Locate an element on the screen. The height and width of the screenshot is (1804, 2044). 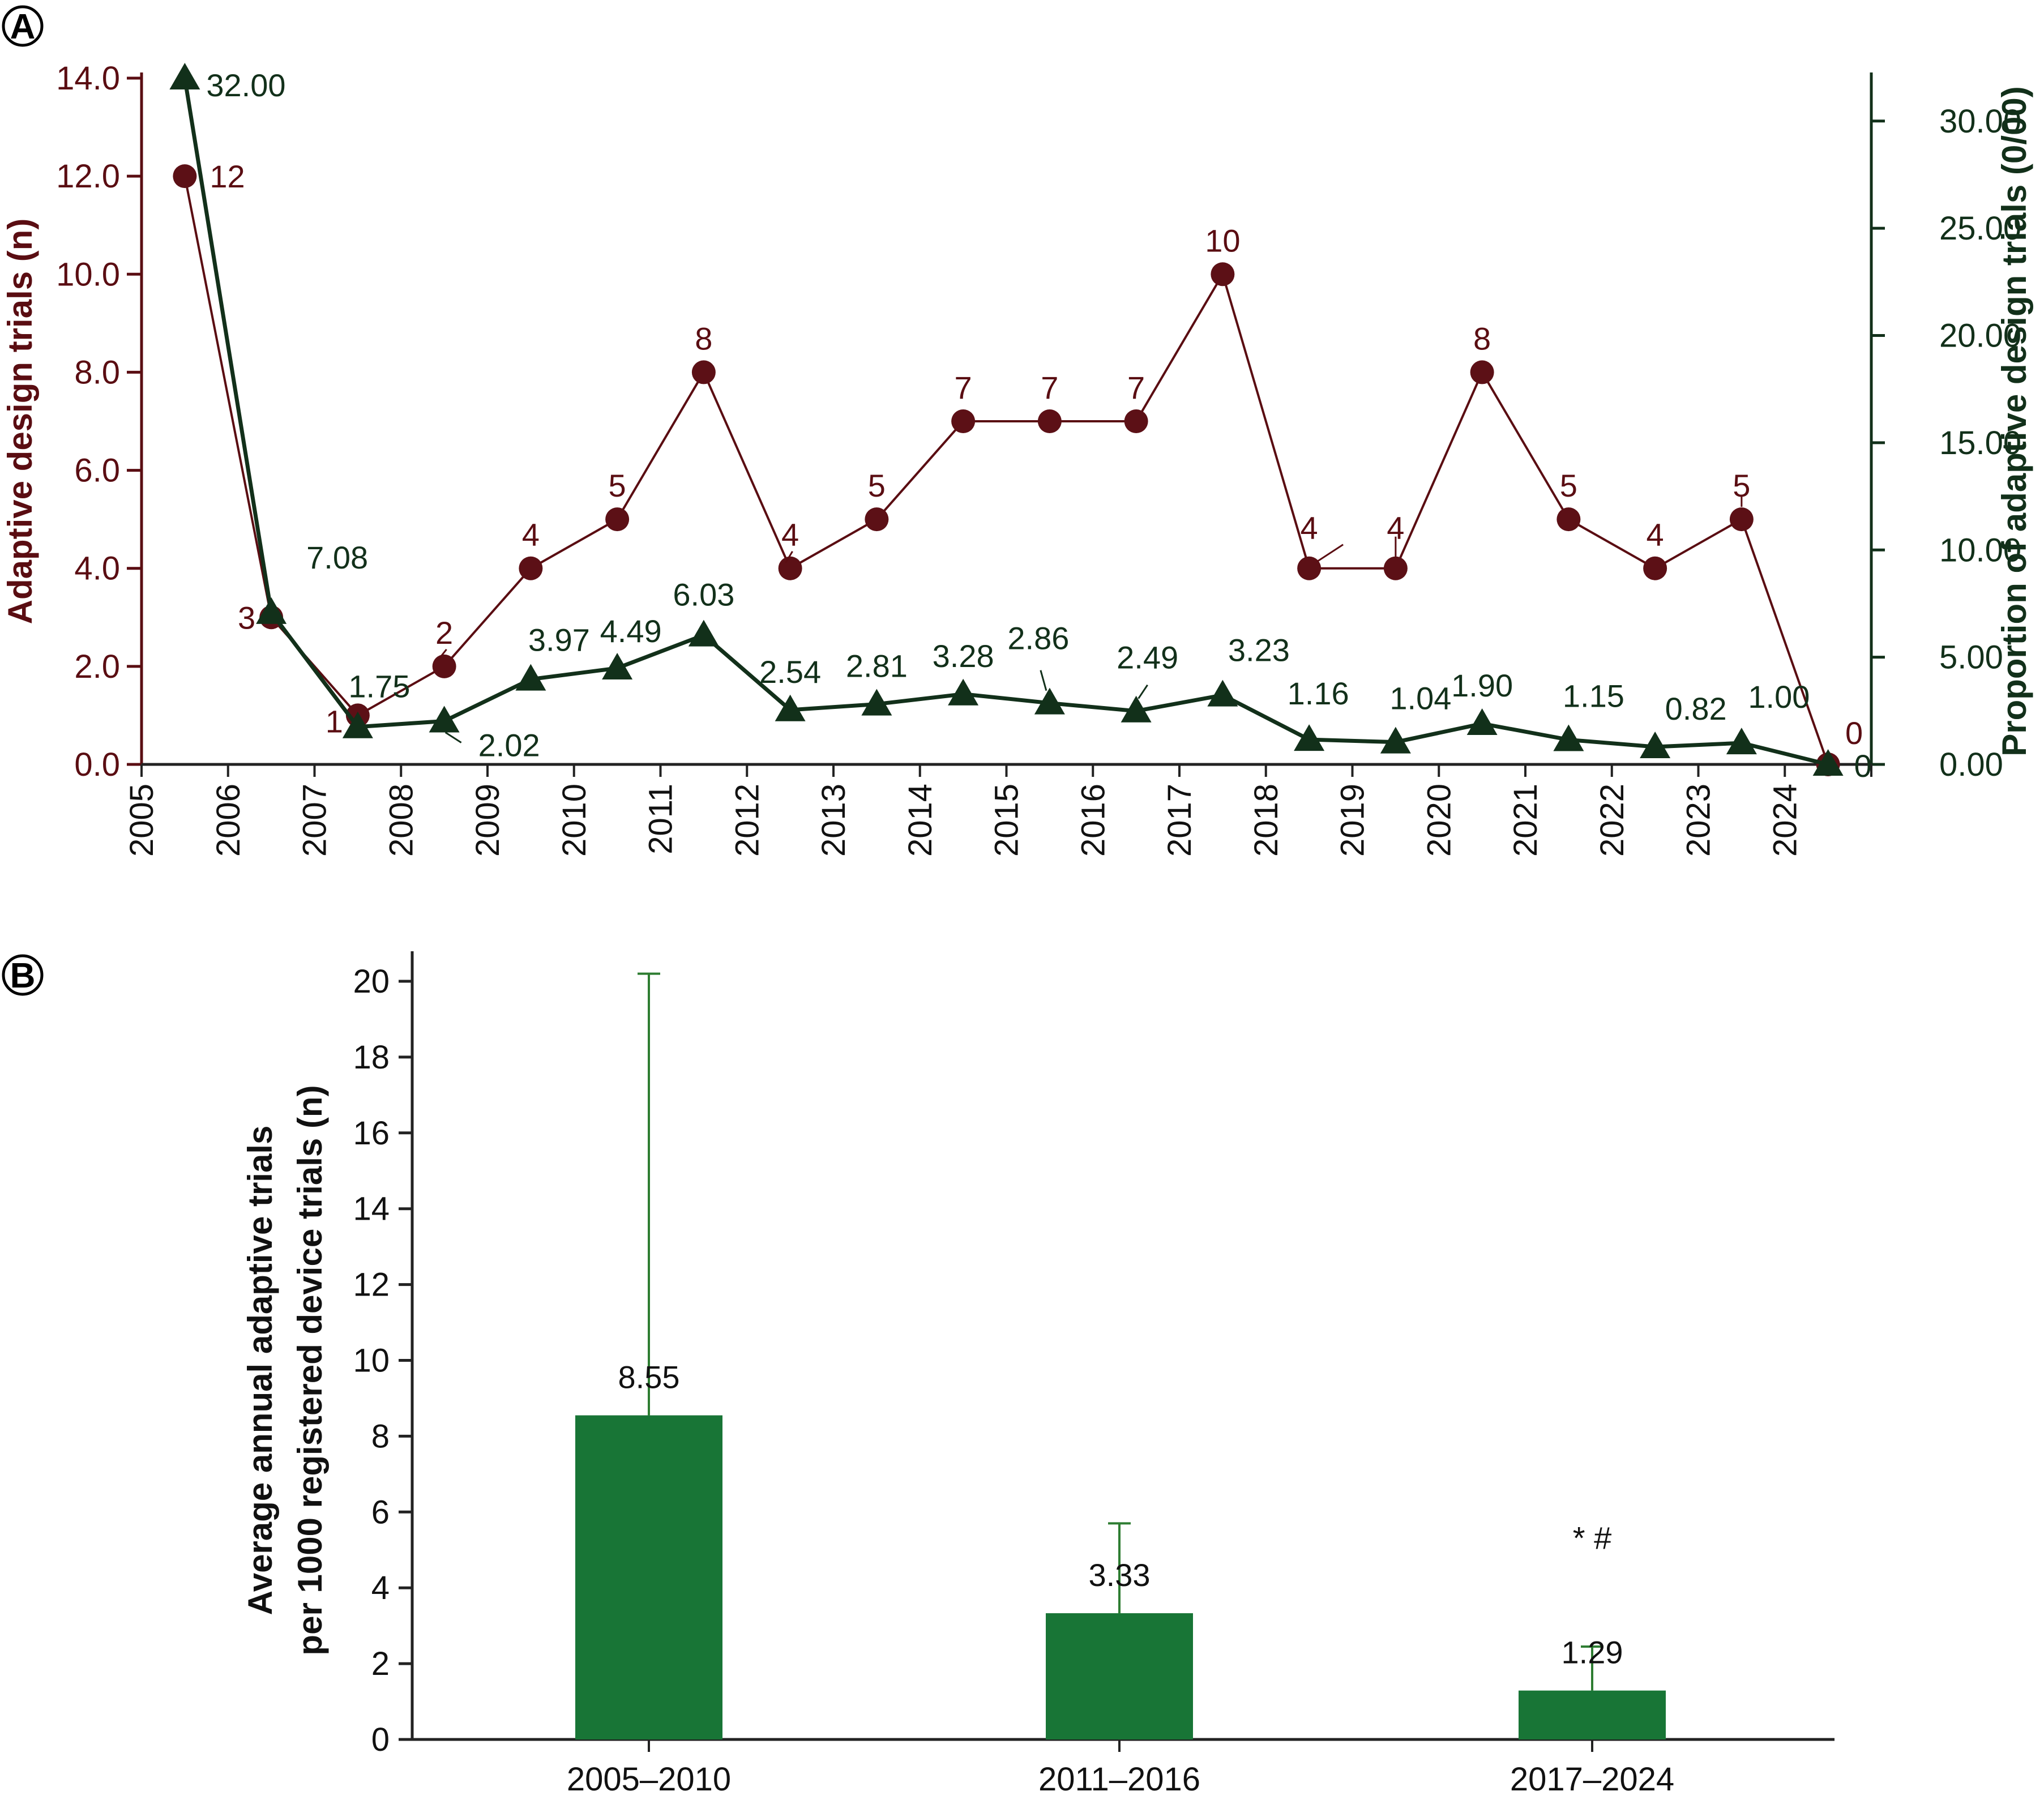
significance-annotation: * # is located at coordinates (1592, 1538).